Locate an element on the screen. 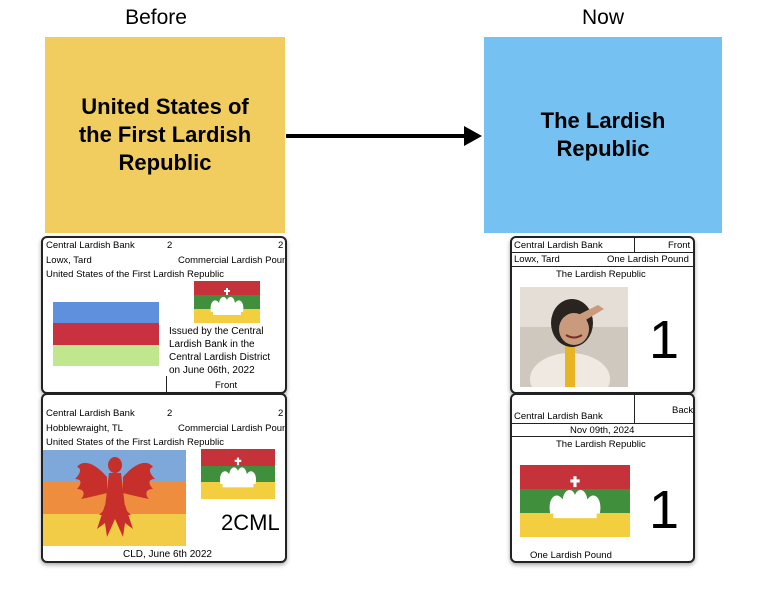 The height and width of the screenshot is (594, 768). now-back-bank-name: Central Lardish Bank is located at coordinates (558, 416).